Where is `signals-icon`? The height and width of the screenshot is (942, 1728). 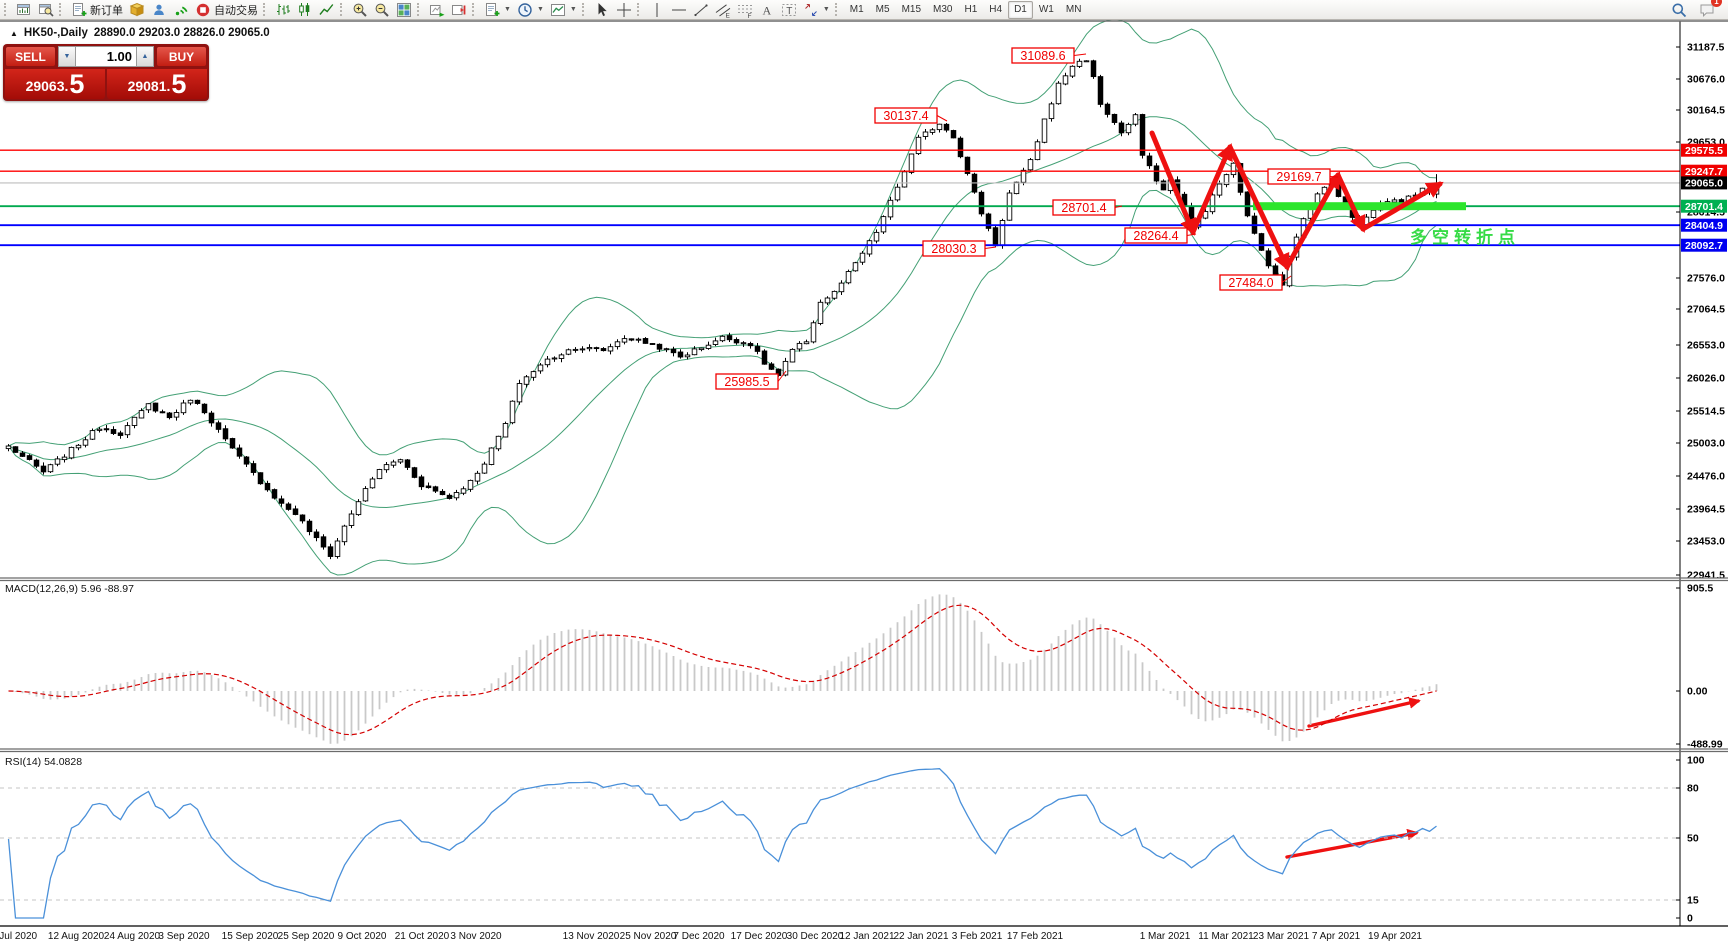
signals-icon is located at coordinates (181, 10).